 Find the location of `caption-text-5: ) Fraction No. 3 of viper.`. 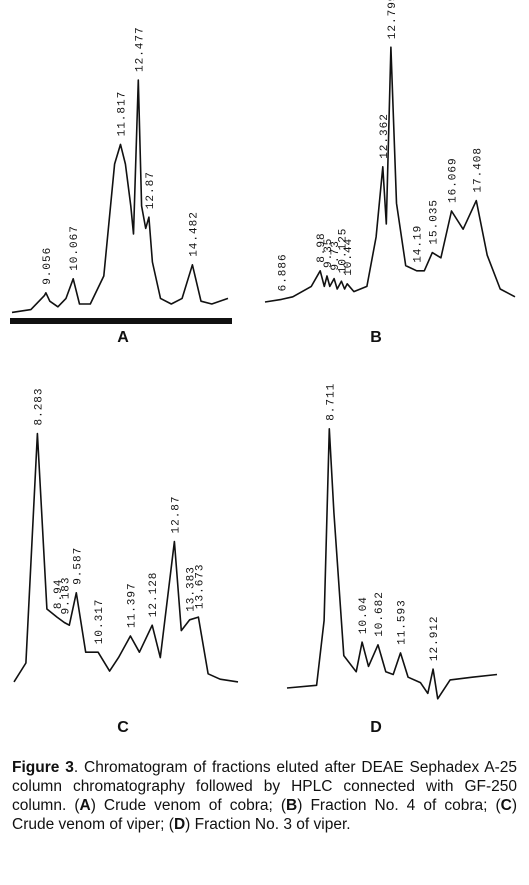

caption-text-5: ) Fraction No. 3 of viper. is located at coordinates (268, 824).